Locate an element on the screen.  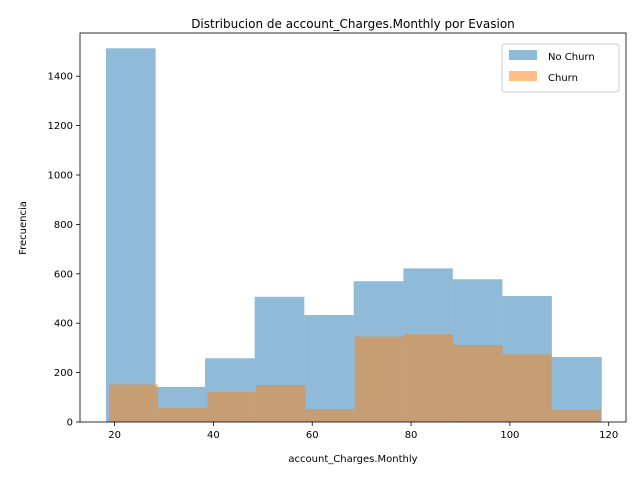
y-ticks: 0 200 400 600 800 1000 1200 1400 is located at coordinates (64, 250).